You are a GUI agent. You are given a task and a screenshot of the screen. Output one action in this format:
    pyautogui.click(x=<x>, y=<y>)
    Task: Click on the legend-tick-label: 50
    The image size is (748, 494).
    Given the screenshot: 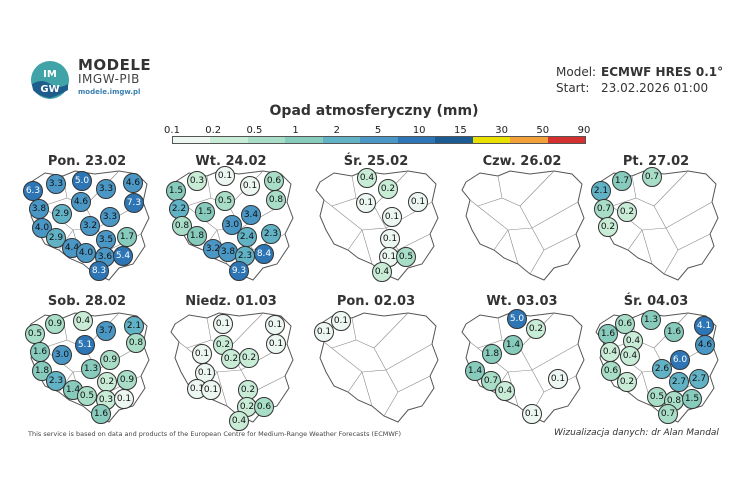 What is the action you would take?
    pyautogui.click(x=543, y=130)
    